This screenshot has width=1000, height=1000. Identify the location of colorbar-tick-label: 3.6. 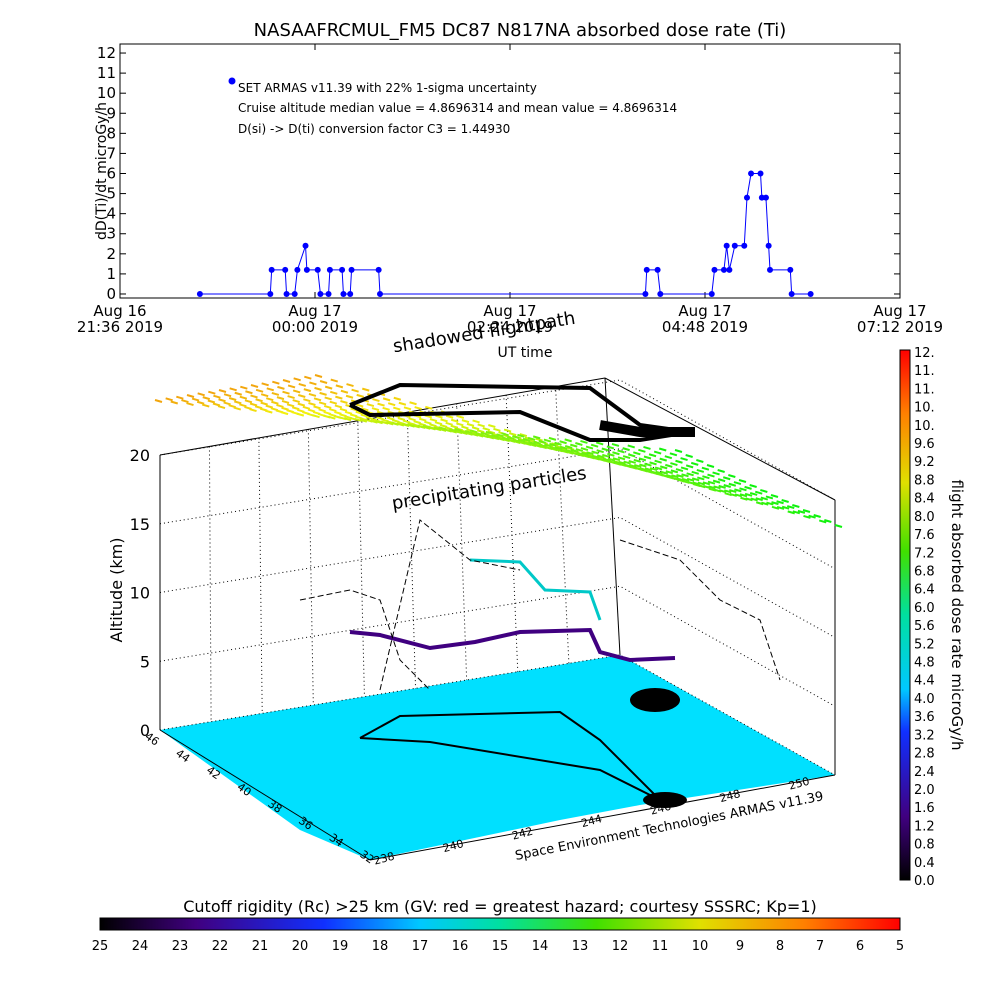
(924, 717).